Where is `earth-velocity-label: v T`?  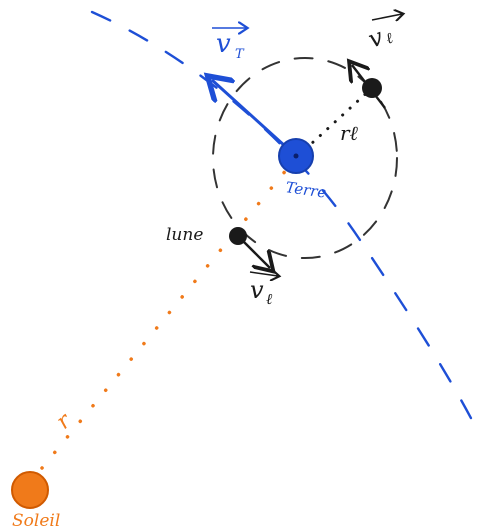
earth-velocity-label: v T is located at coordinates (229, 45).